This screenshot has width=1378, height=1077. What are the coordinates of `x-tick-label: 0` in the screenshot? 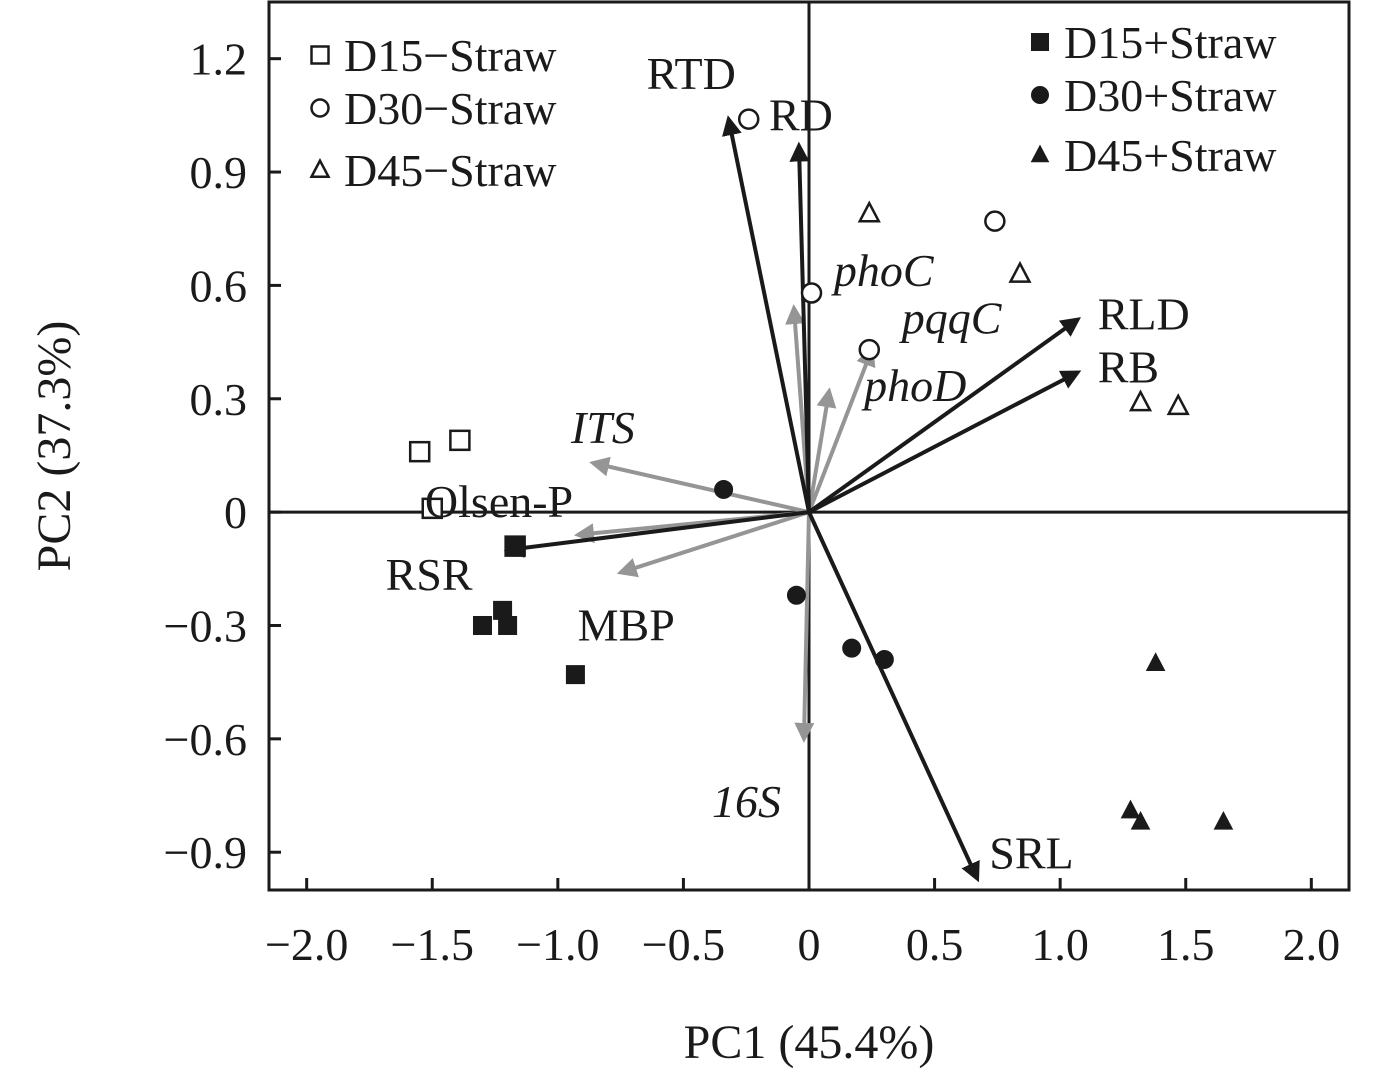 It's located at (809, 944).